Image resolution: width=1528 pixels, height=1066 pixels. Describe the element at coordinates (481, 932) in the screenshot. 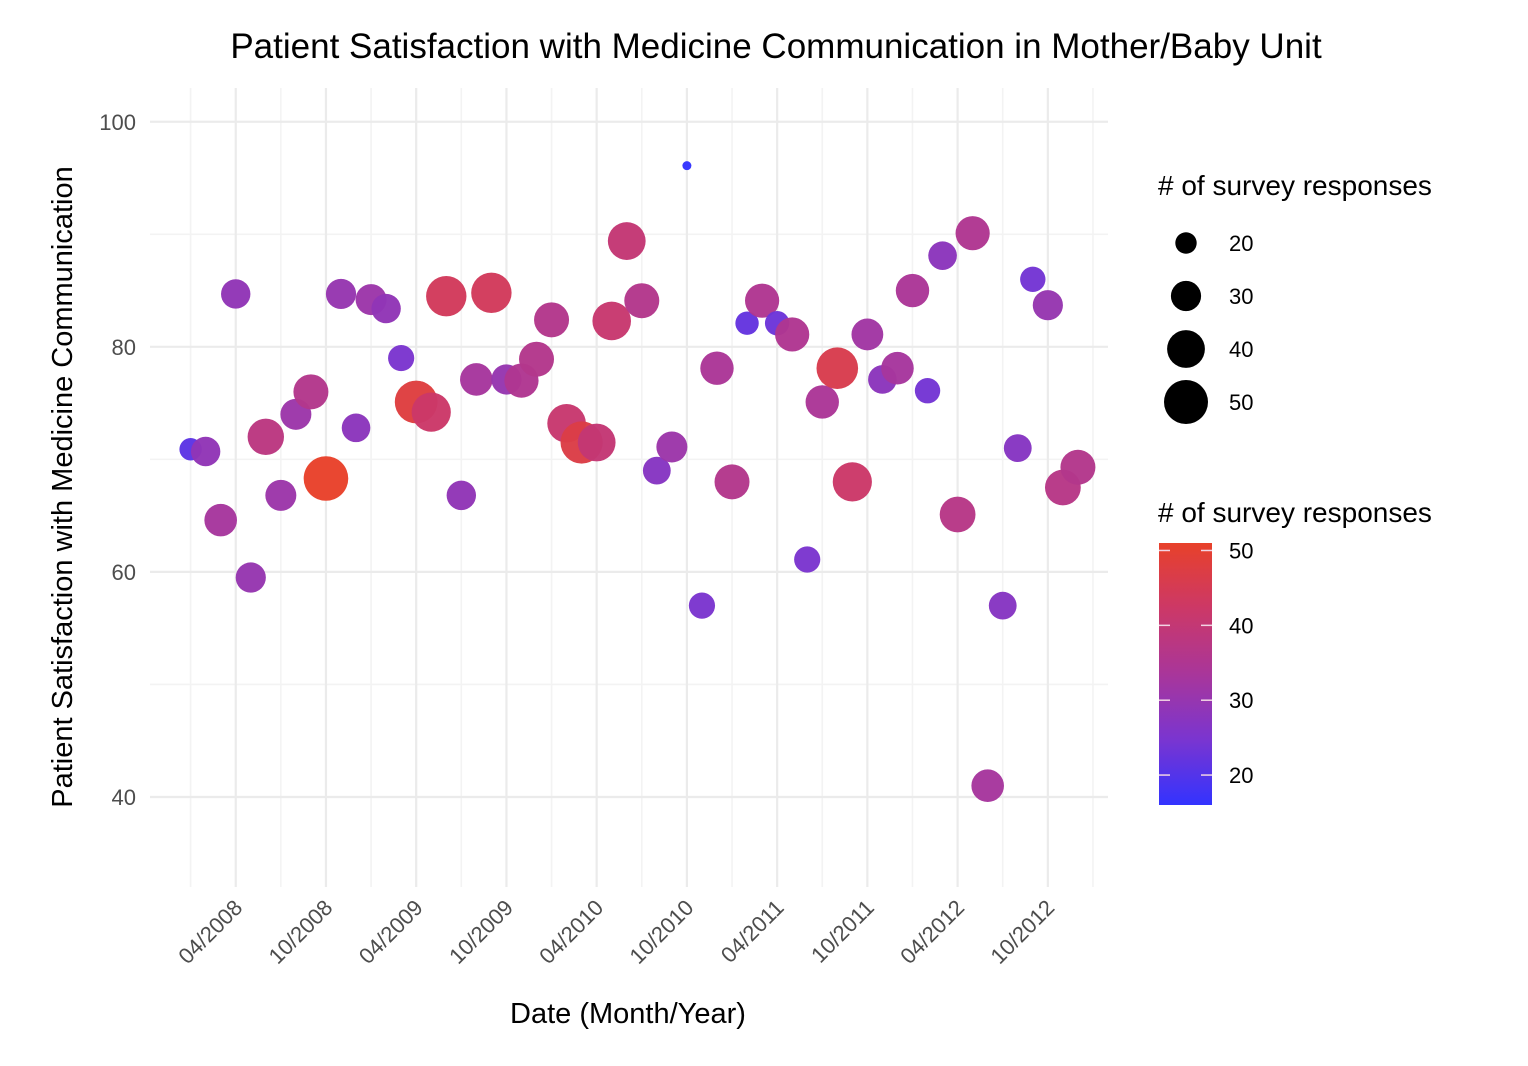

I see `x-tick-label: 10/2009` at that location.